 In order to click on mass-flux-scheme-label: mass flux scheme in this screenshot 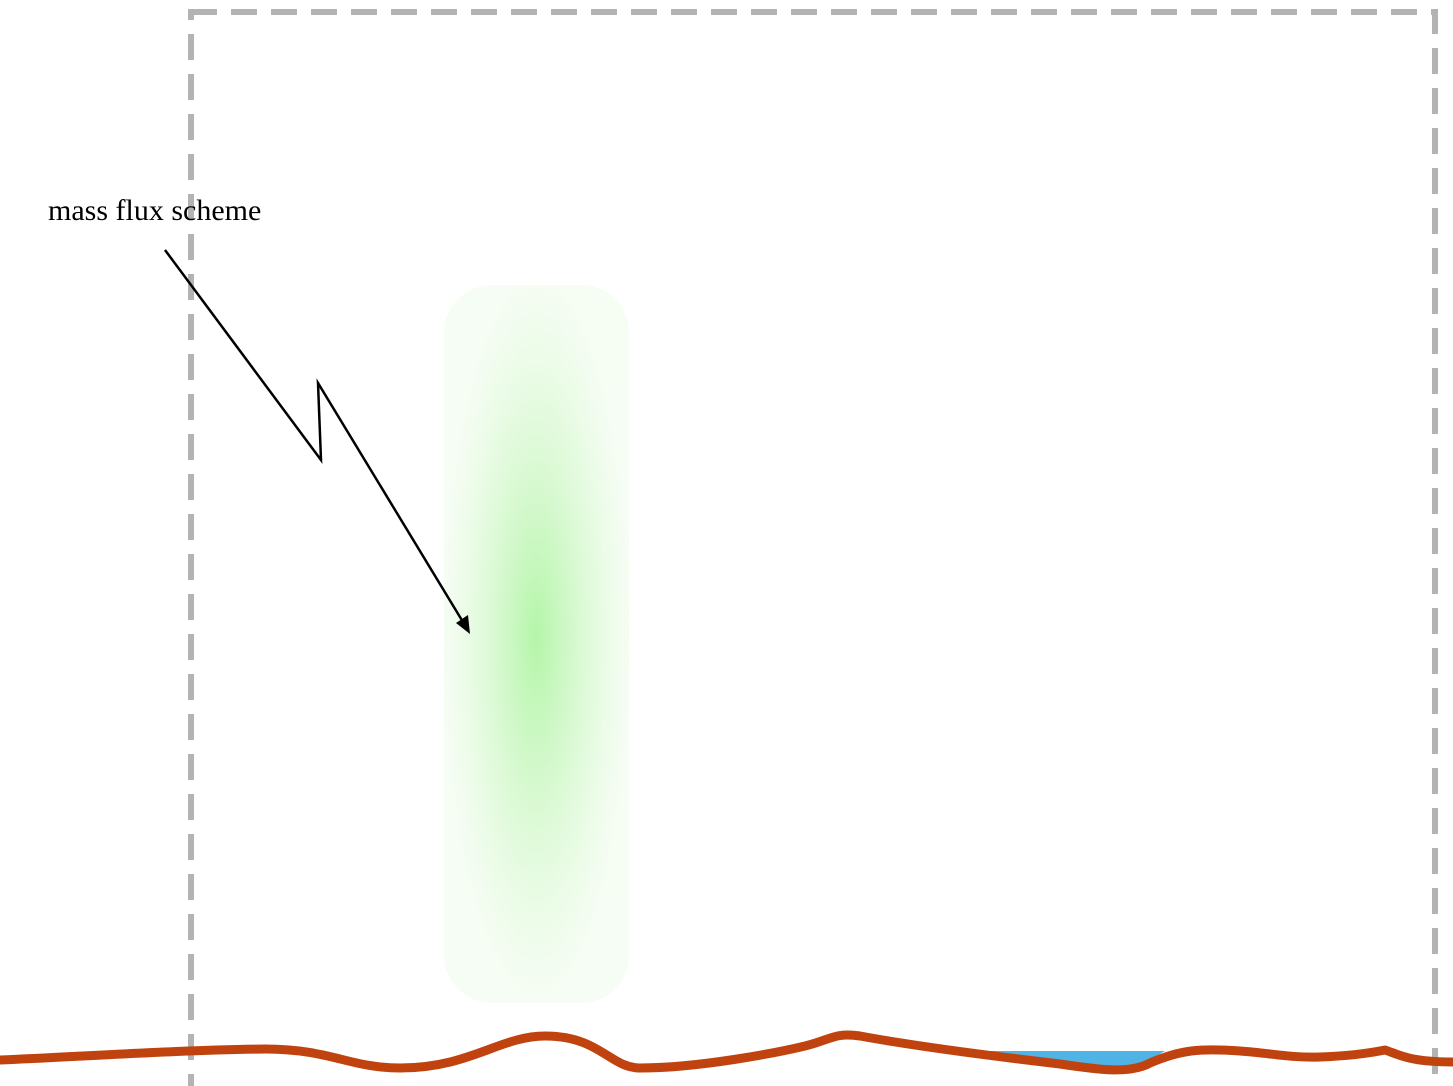, I will do `click(155, 210)`.